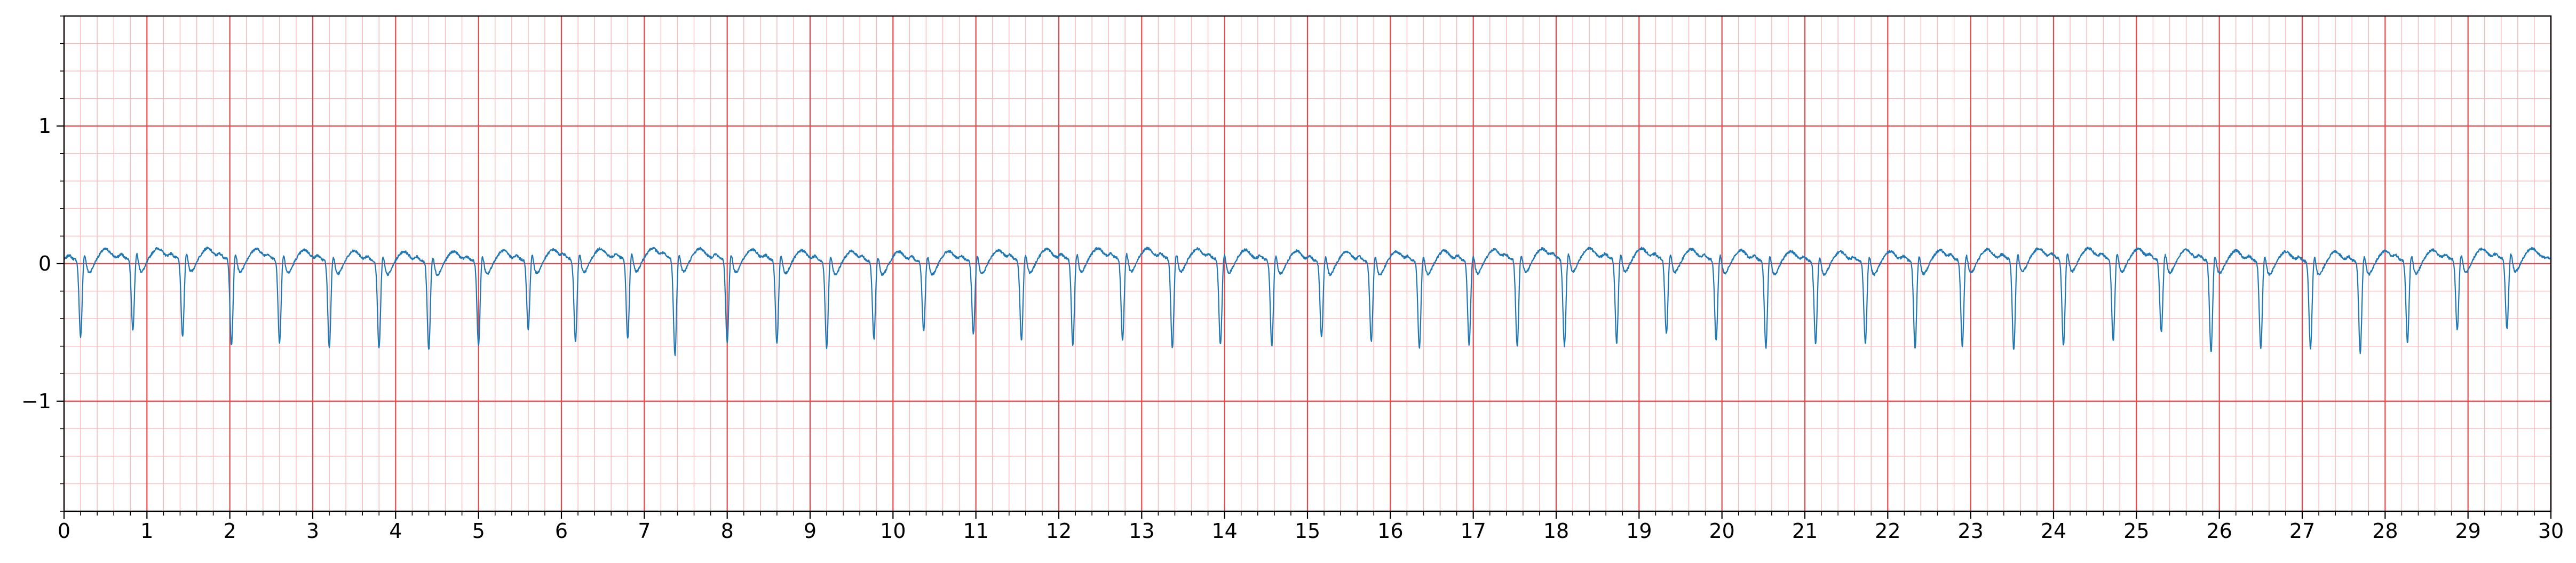 This screenshot has width=2576, height=563. Describe the element at coordinates (1887, 531) in the screenshot. I see `x-tick-label: 22` at that location.